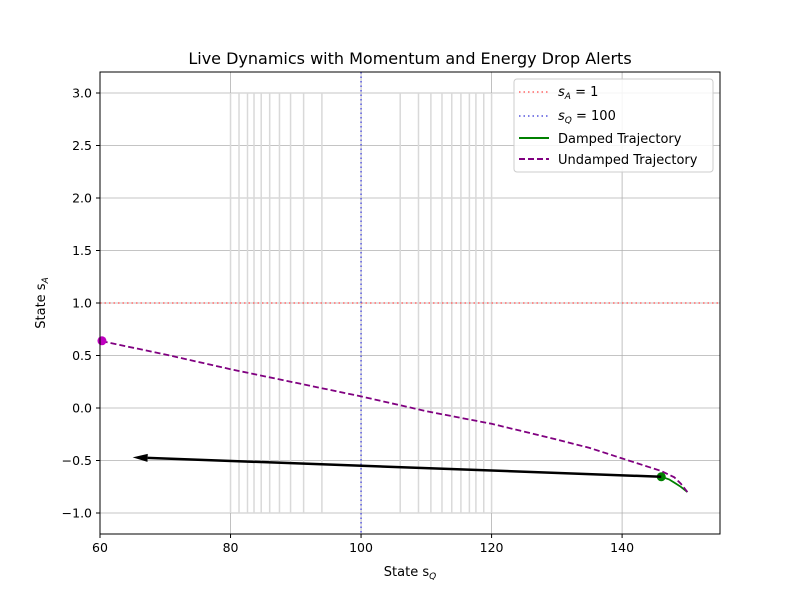  Describe the element at coordinates (492, 547) in the screenshot. I see `x-tick-label-3: 120` at that location.